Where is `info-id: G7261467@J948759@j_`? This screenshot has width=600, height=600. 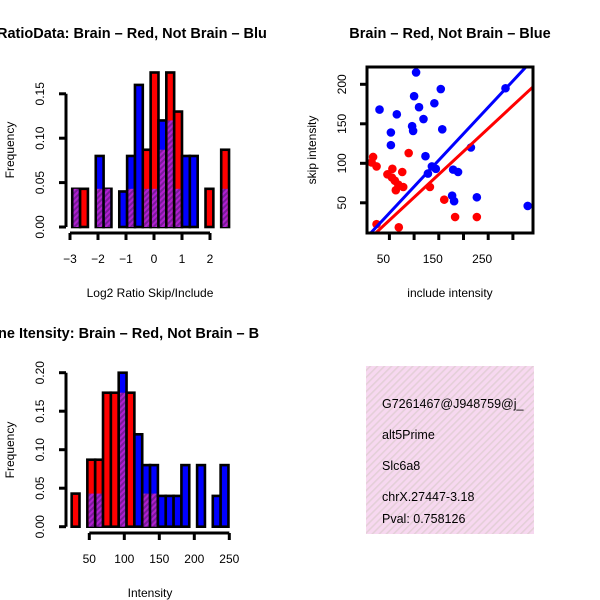 info-id: G7261467@J948759@j_ is located at coordinates (453, 404).